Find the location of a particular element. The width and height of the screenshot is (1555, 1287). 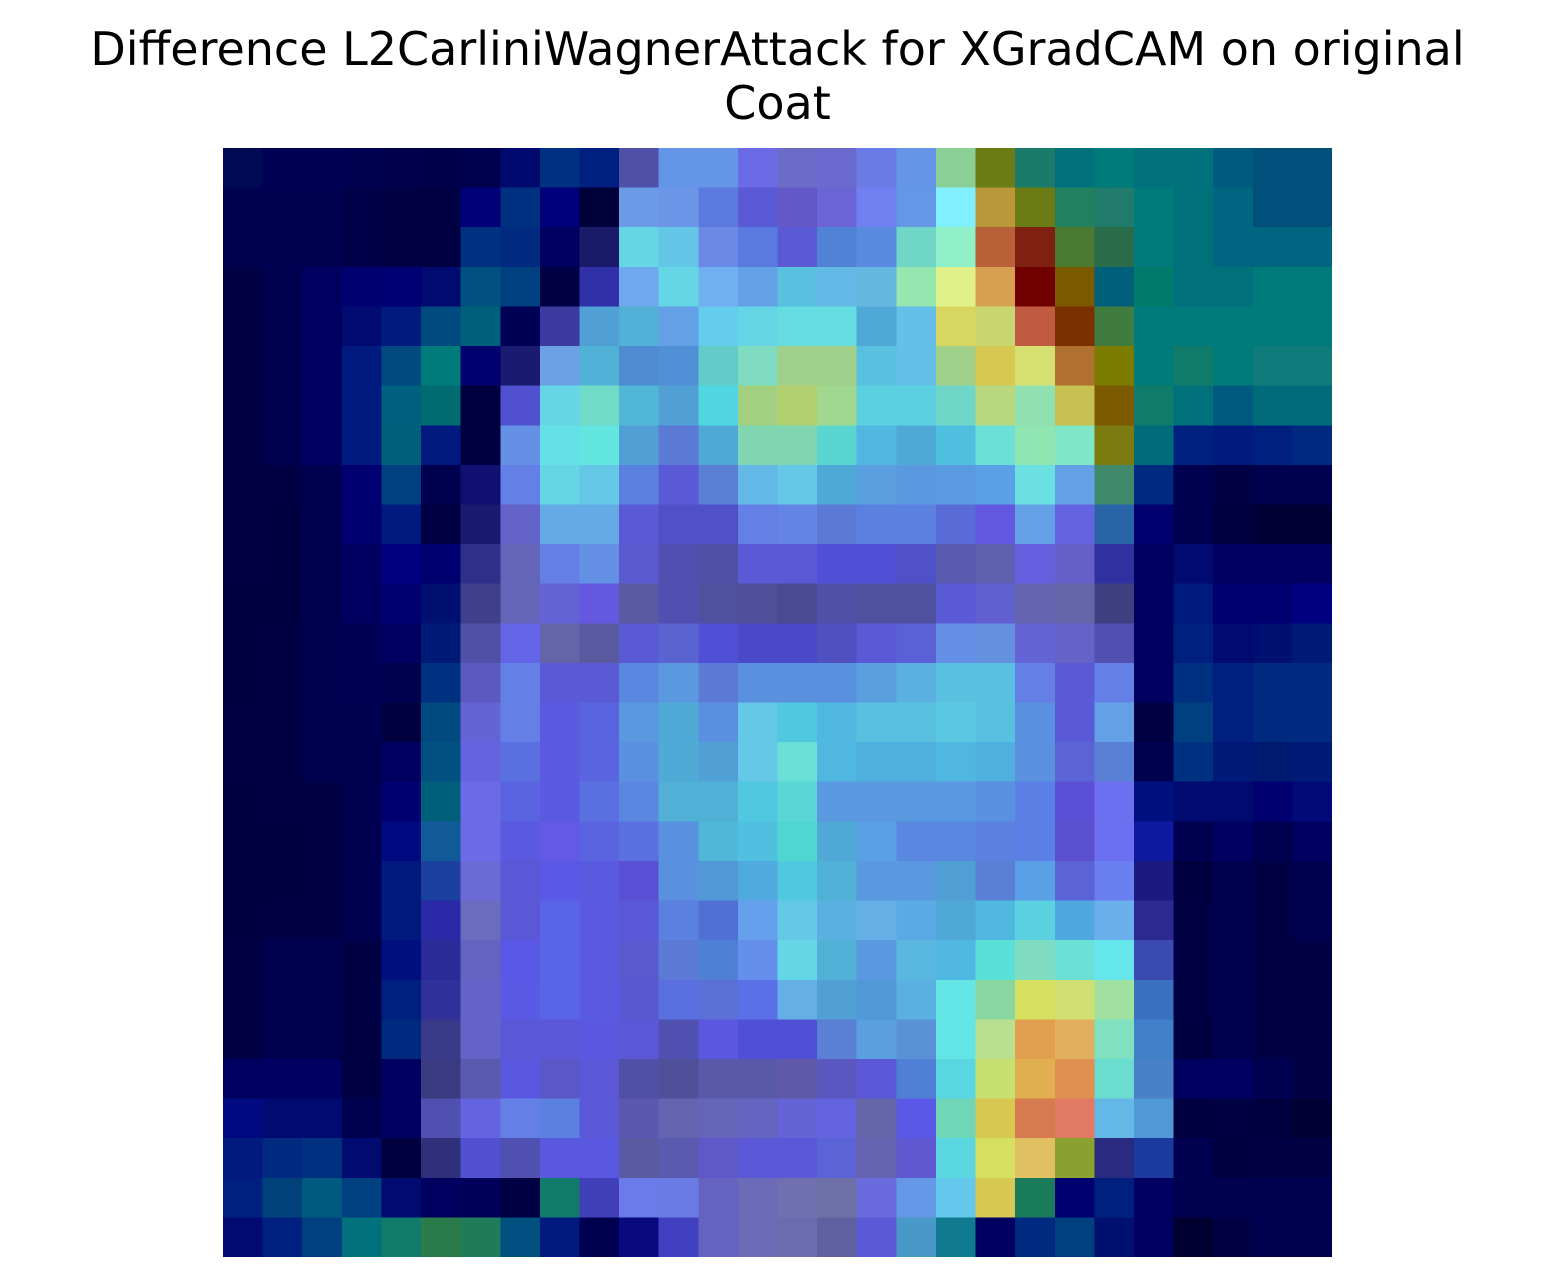

heatmap-cell-r6-c17 is located at coordinates (916, 405).